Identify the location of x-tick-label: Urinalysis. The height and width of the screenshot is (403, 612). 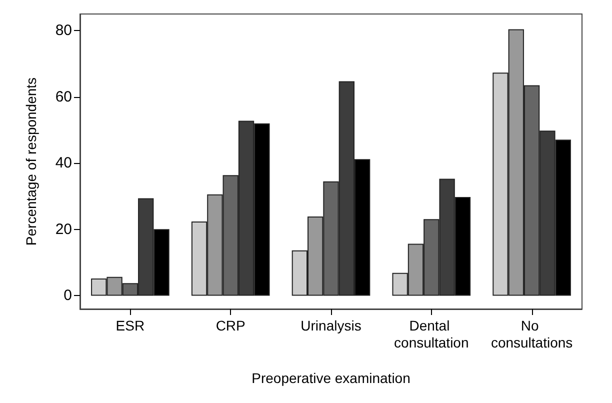
(331, 326).